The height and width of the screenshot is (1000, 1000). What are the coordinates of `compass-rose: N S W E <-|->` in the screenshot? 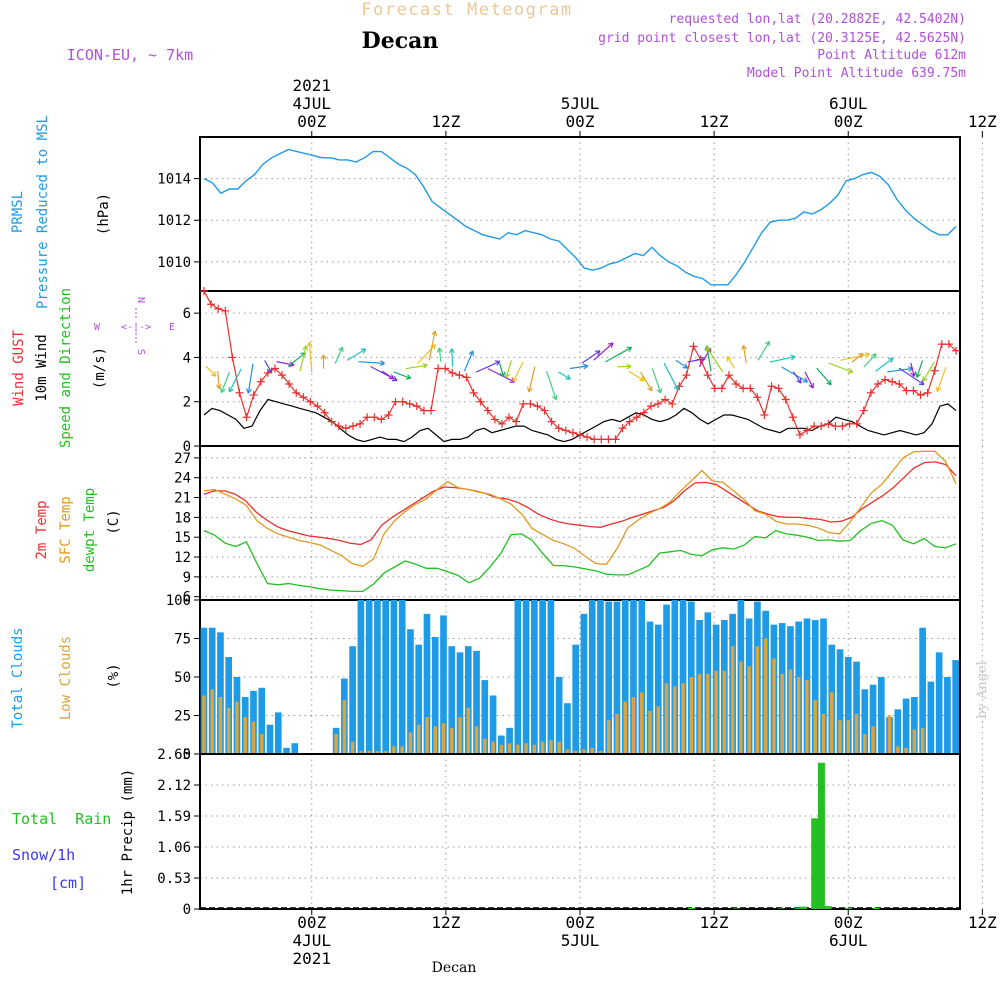 It's located at (134, 326).